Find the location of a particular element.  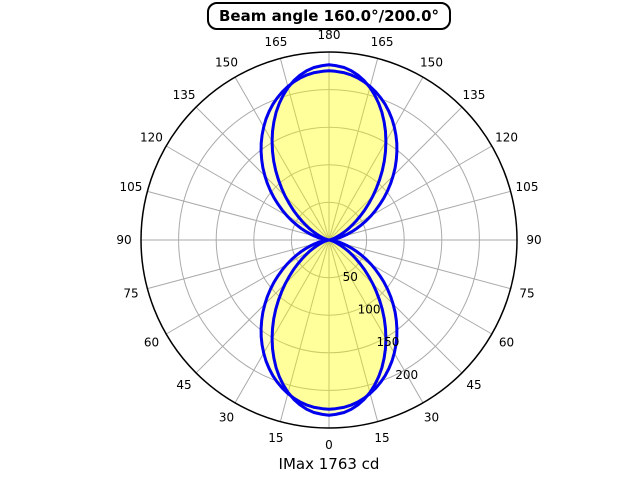

radial-tick-label: 150 is located at coordinates (387, 342).